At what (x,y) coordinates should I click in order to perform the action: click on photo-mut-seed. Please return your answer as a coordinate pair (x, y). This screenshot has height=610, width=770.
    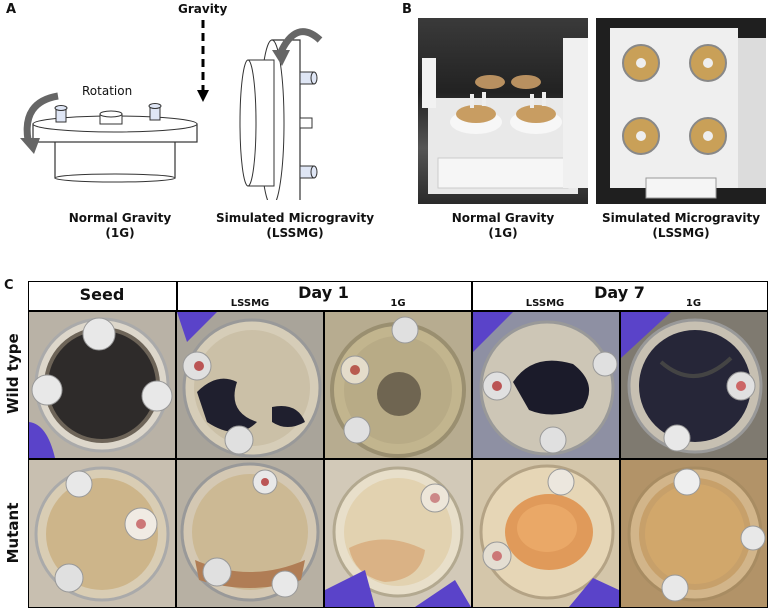
    Looking at the image, I should click on (102, 533).